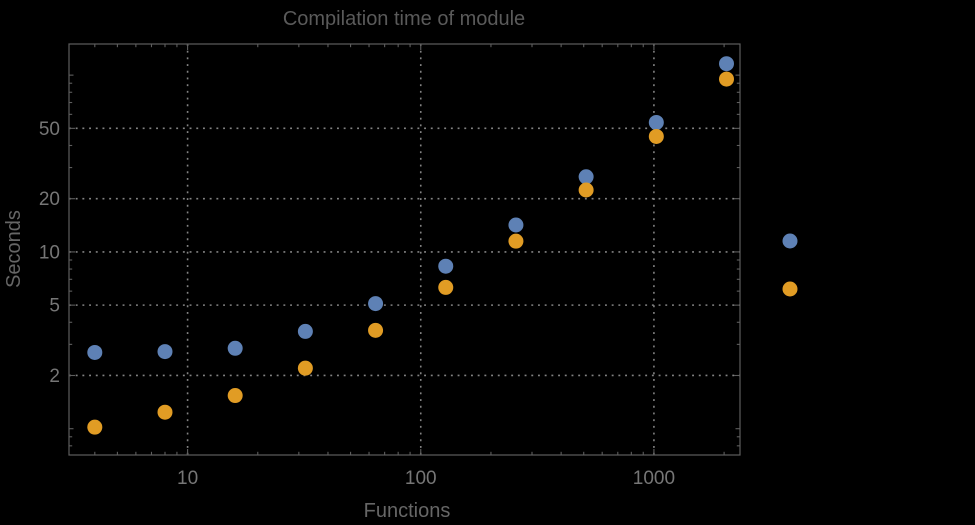 This screenshot has height=525, width=975. What do you see at coordinates (49, 199) in the screenshot?
I see `y-tick-label: 20` at bounding box center [49, 199].